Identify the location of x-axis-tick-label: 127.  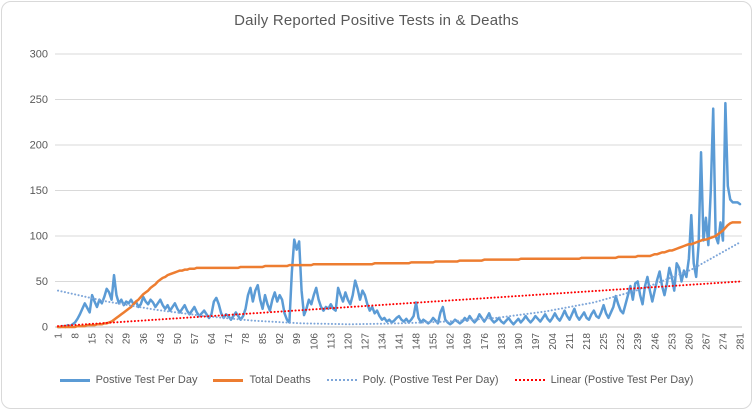
(365, 341).